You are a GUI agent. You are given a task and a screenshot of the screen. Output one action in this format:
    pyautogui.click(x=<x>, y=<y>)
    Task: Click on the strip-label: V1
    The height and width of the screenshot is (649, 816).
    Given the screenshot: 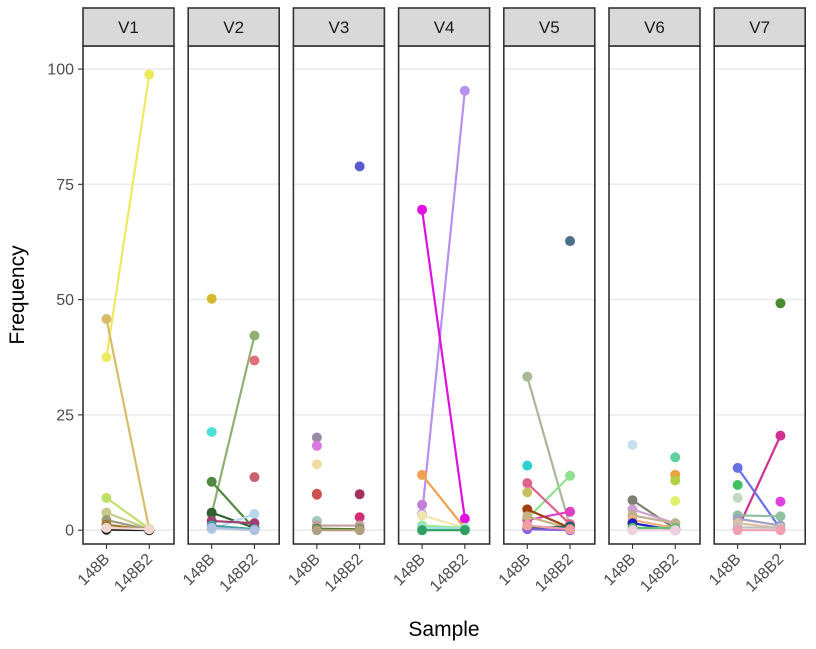 What is the action you would take?
    pyautogui.click(x=128, y=27)
    